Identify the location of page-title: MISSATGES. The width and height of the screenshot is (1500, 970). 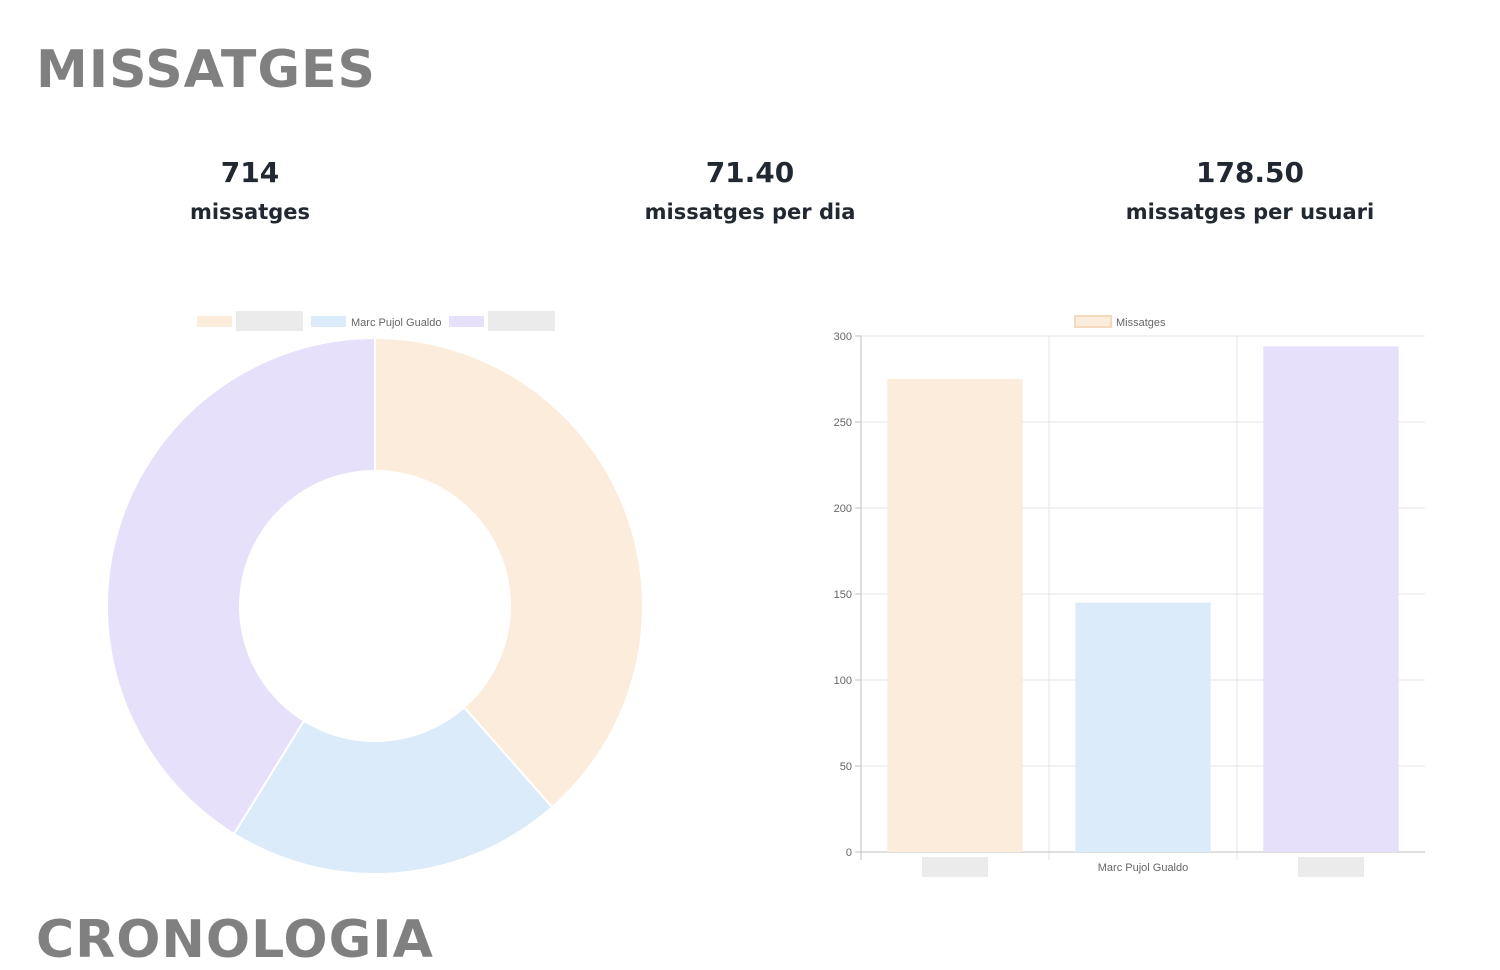
(206, 70).